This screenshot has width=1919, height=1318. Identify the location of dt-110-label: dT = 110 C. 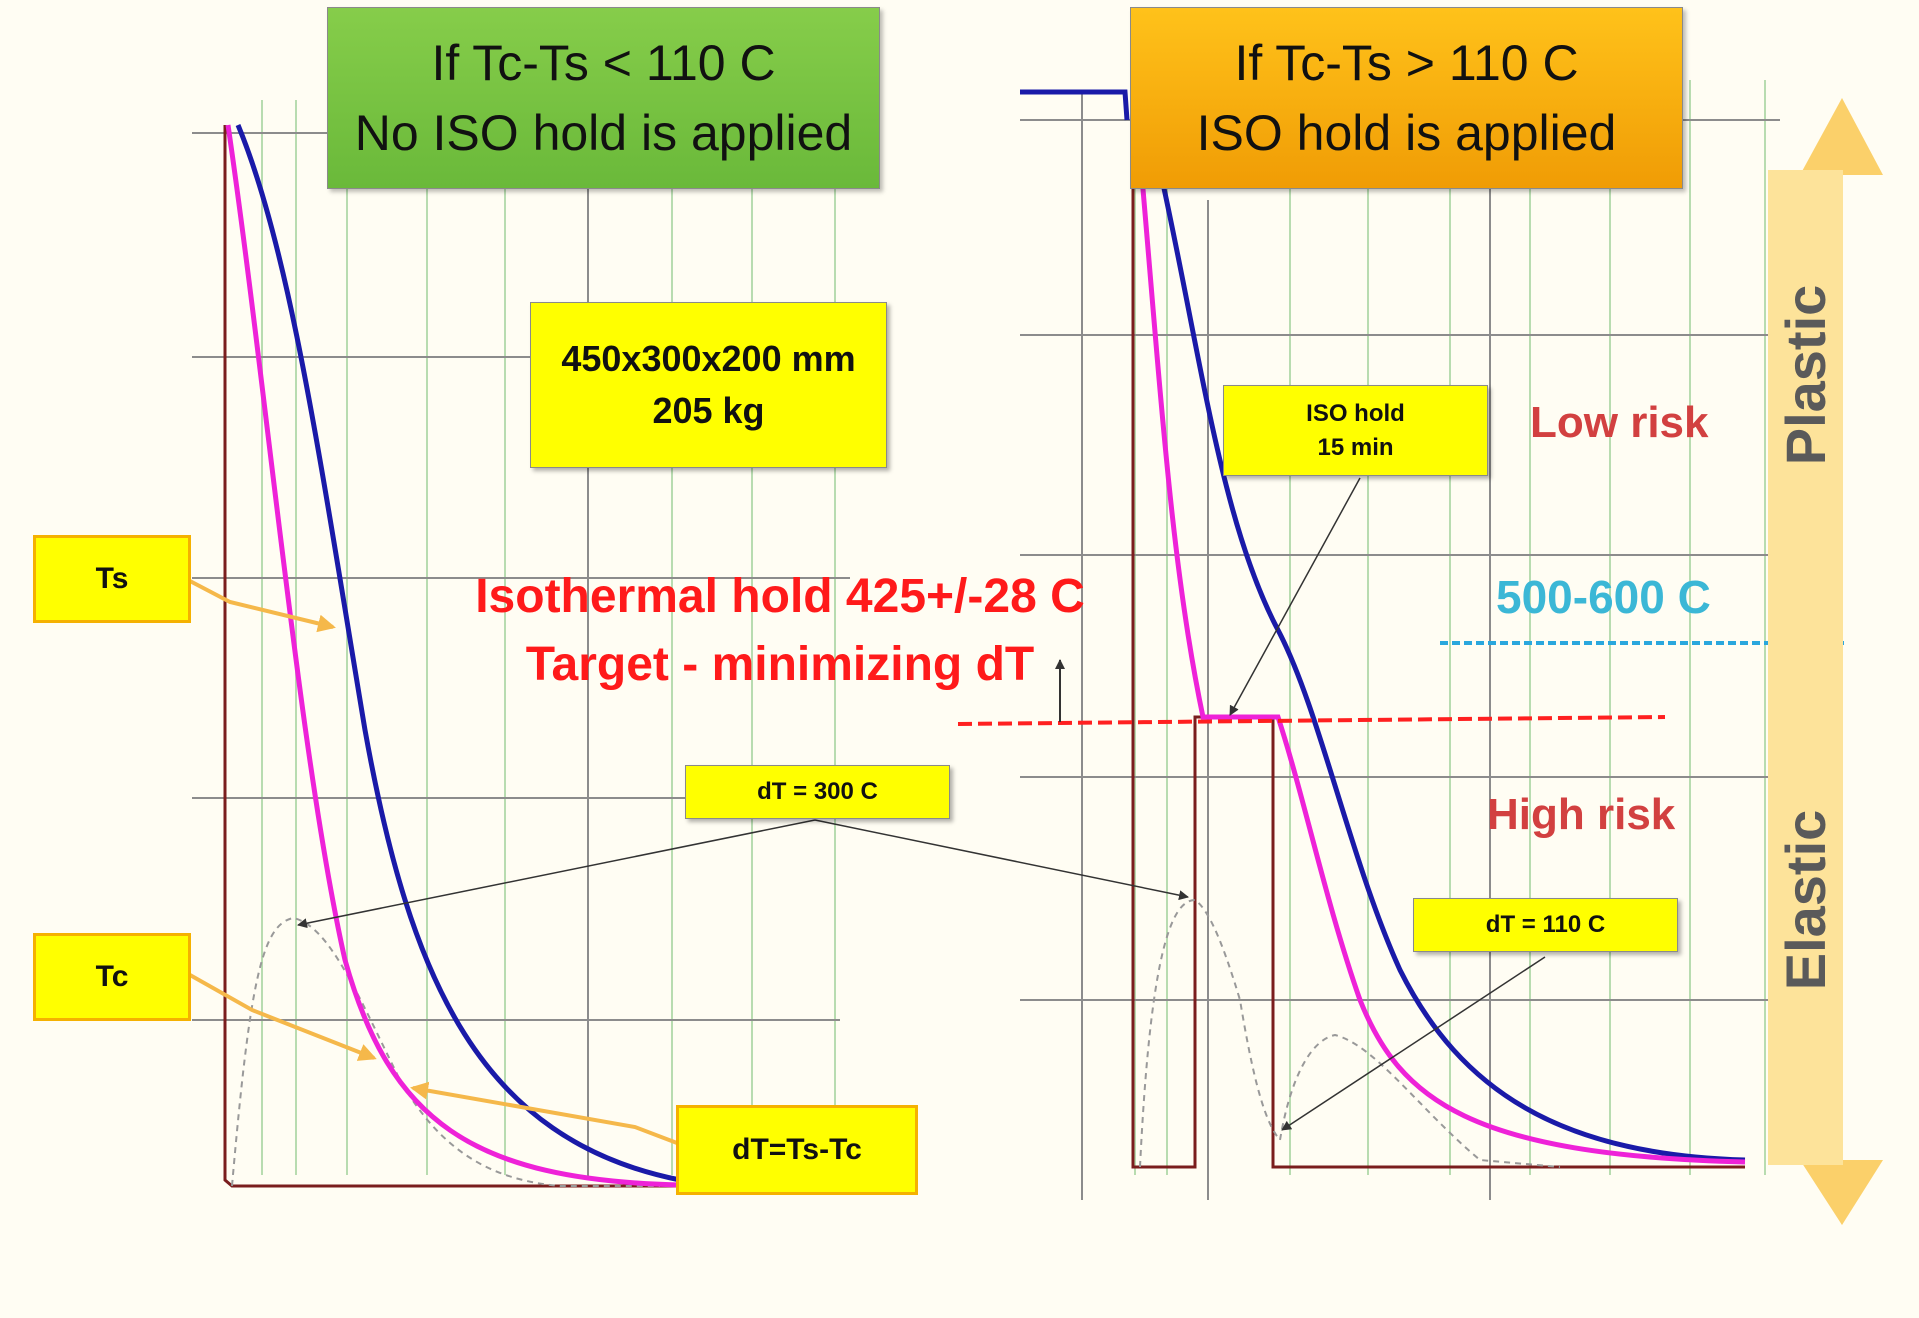
(1545, 924).